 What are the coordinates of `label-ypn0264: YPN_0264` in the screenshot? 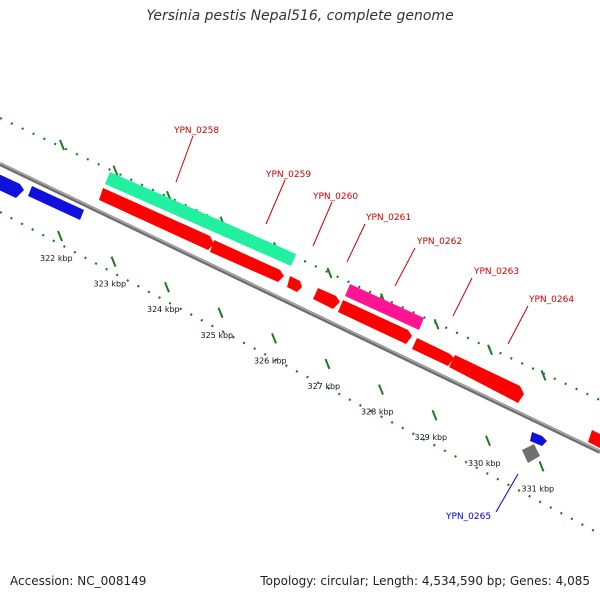 It's located at (551, 300).